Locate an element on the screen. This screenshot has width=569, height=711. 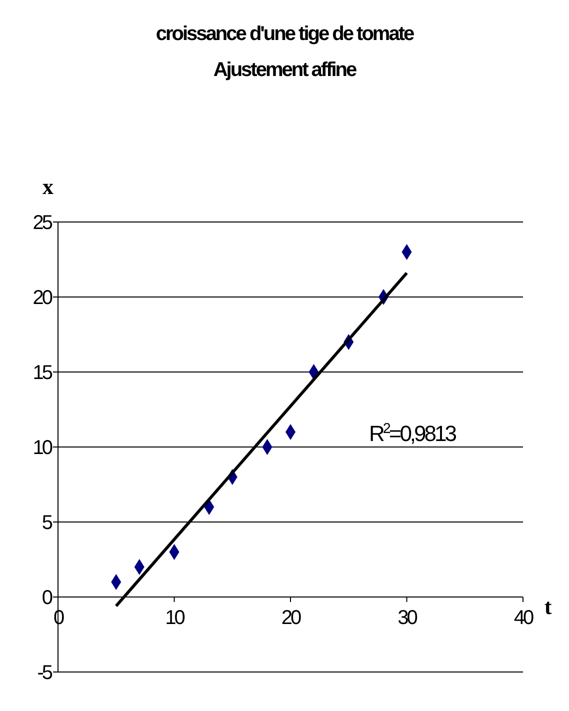
x-tick-label: 20 is located at coordinates (291, 618).